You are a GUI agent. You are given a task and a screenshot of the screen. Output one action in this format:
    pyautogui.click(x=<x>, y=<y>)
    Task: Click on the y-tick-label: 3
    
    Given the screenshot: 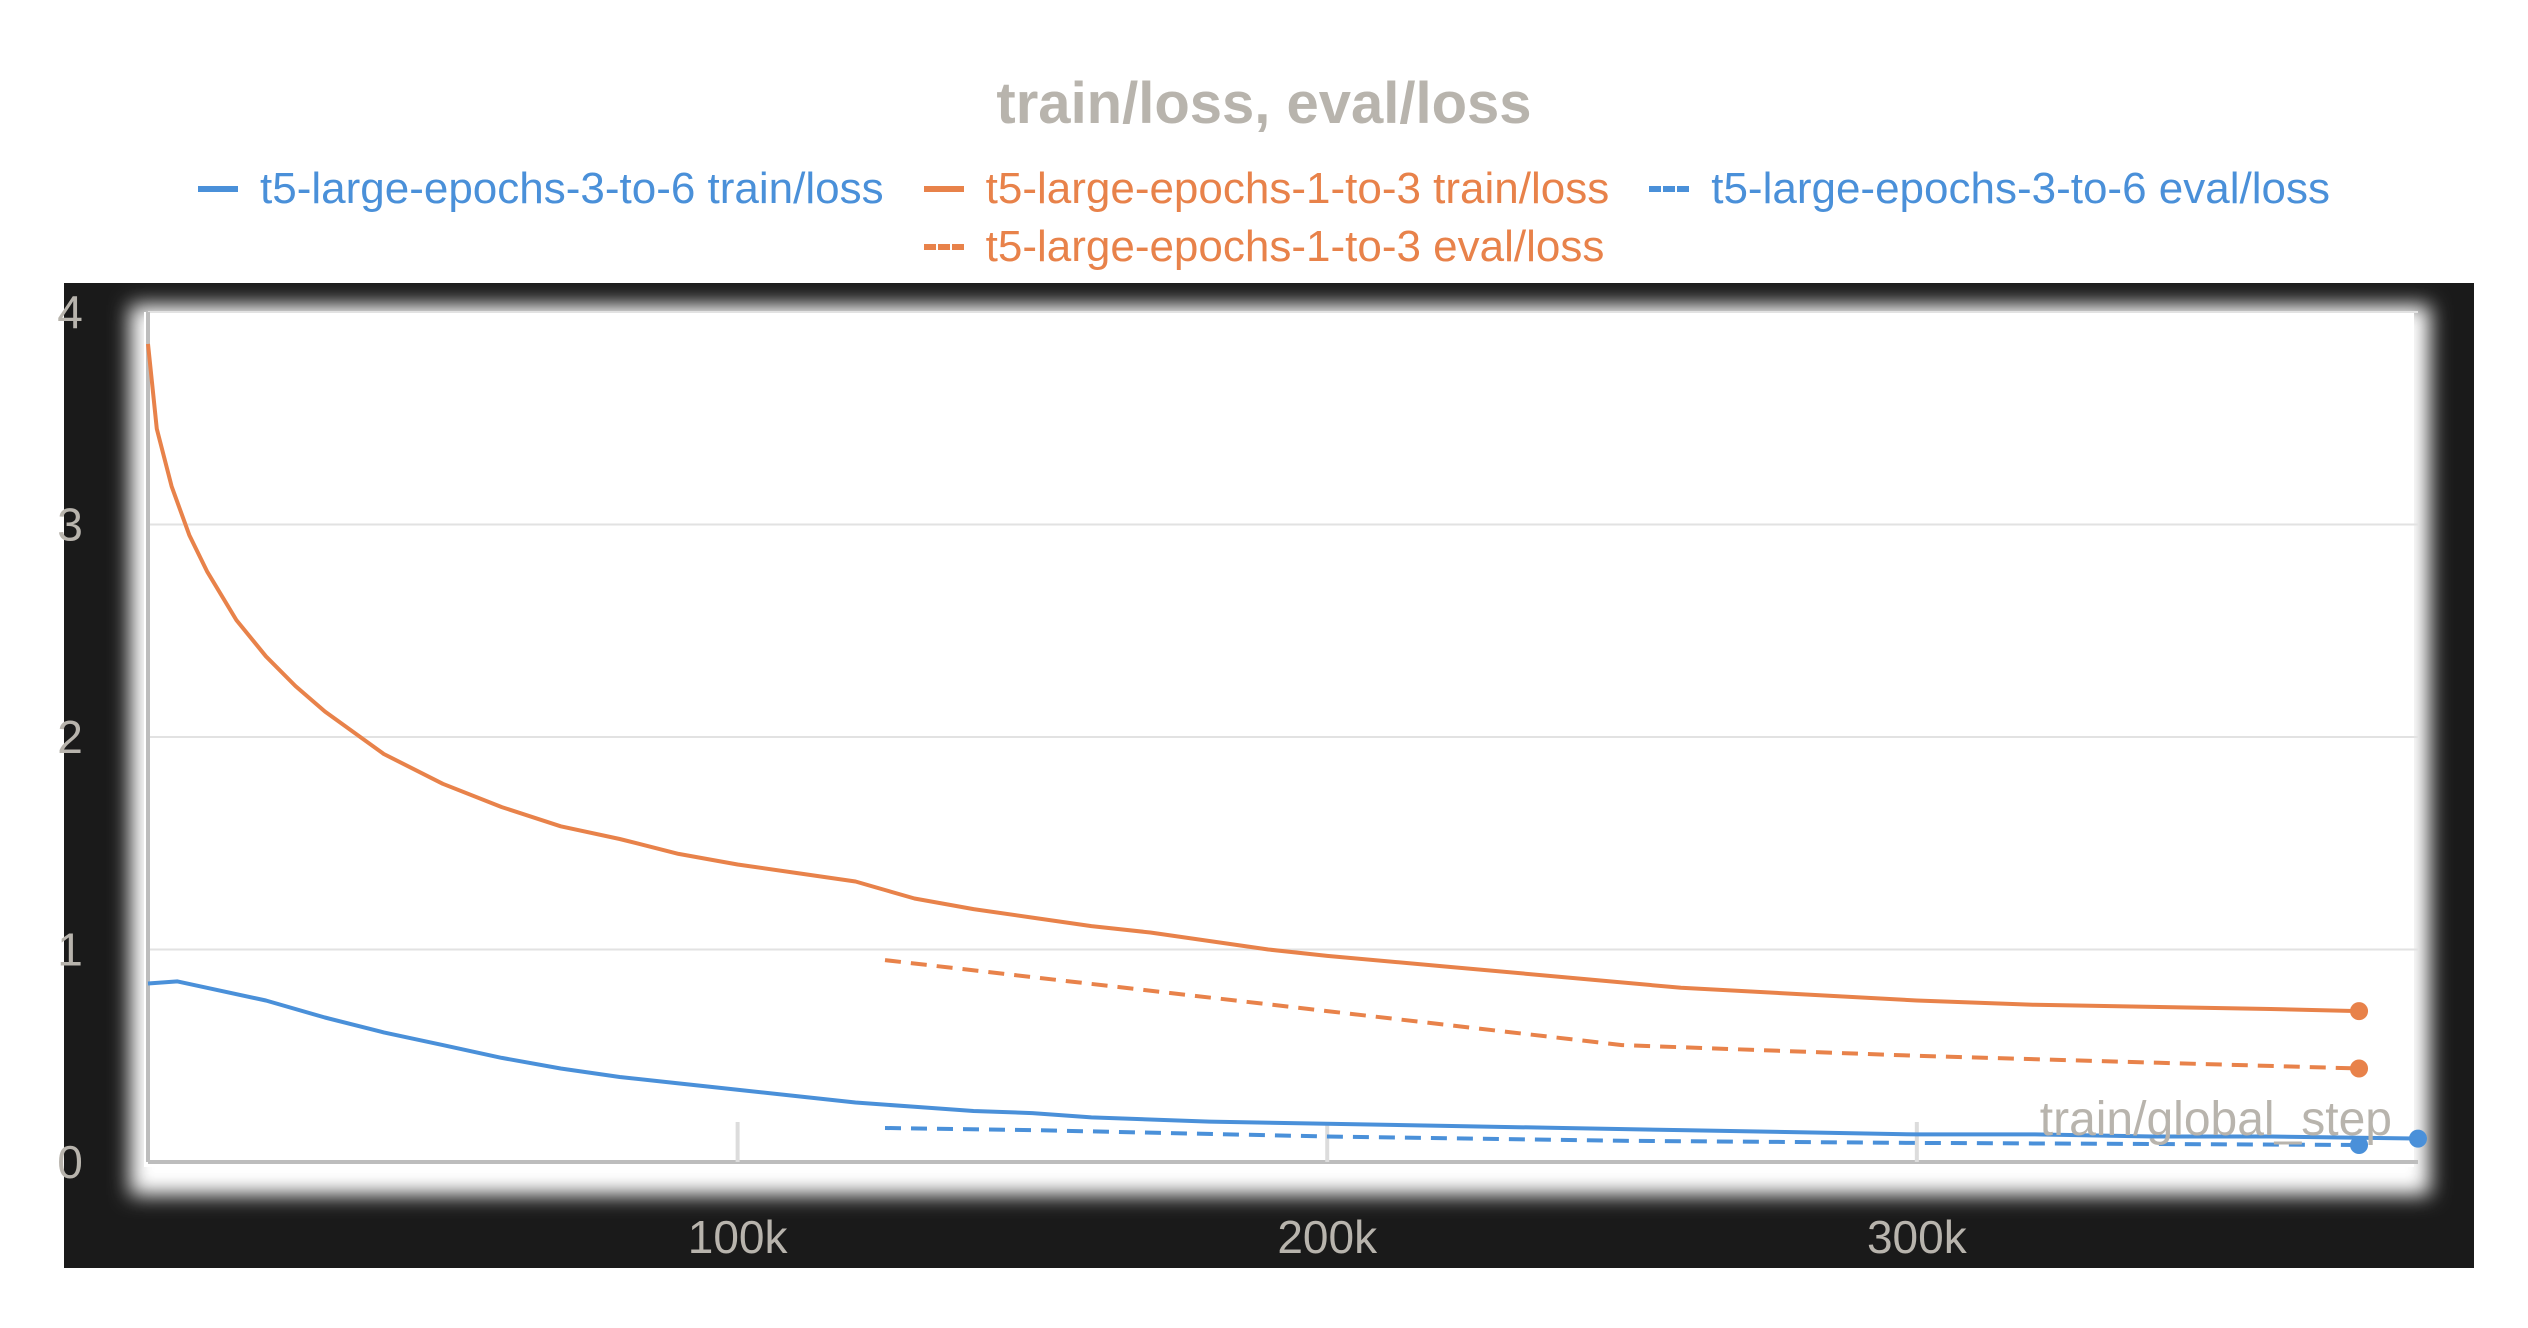 What is the action you would take?
    pyautogui.click(x=70, y=525)
    